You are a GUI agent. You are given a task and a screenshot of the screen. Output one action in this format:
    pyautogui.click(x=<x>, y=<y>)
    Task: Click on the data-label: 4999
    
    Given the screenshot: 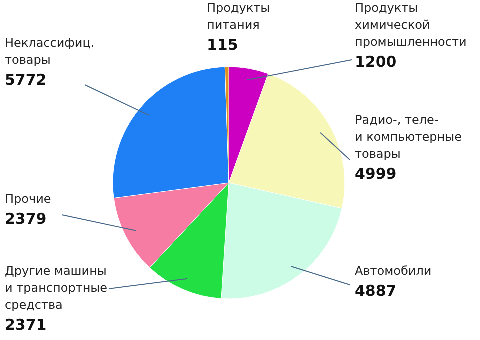 What is the action you would take?
    pyautogui.click(x=376, y=174)
    